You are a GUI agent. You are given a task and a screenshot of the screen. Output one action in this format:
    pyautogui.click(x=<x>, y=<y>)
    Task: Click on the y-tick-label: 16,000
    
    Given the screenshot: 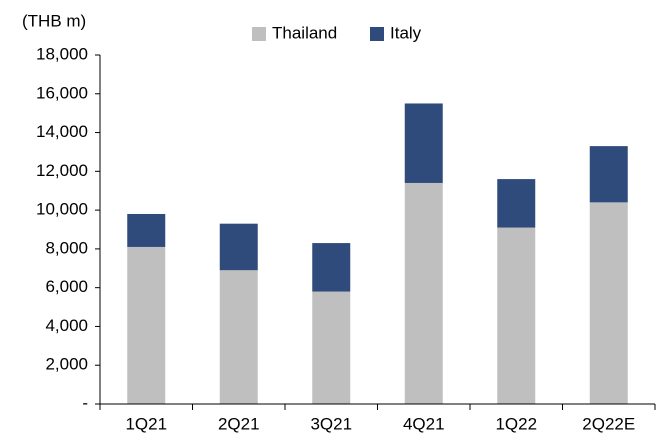 What is the action you would take?
    pyautogui.click(x=62, y=92)
    